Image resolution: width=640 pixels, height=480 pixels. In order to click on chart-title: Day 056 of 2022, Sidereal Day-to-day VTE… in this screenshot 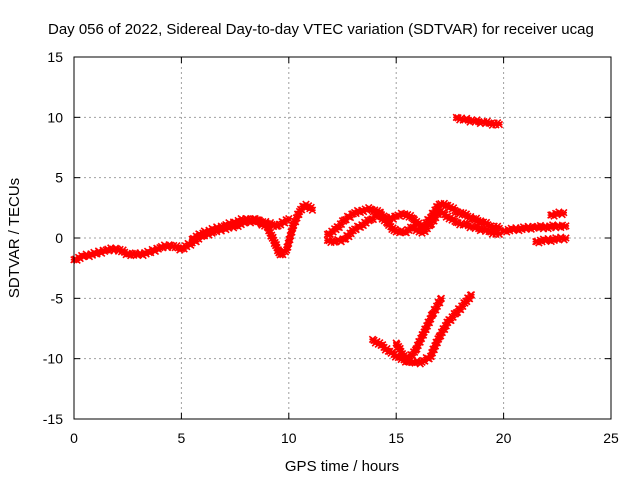, I will do `click(321, 29)`.